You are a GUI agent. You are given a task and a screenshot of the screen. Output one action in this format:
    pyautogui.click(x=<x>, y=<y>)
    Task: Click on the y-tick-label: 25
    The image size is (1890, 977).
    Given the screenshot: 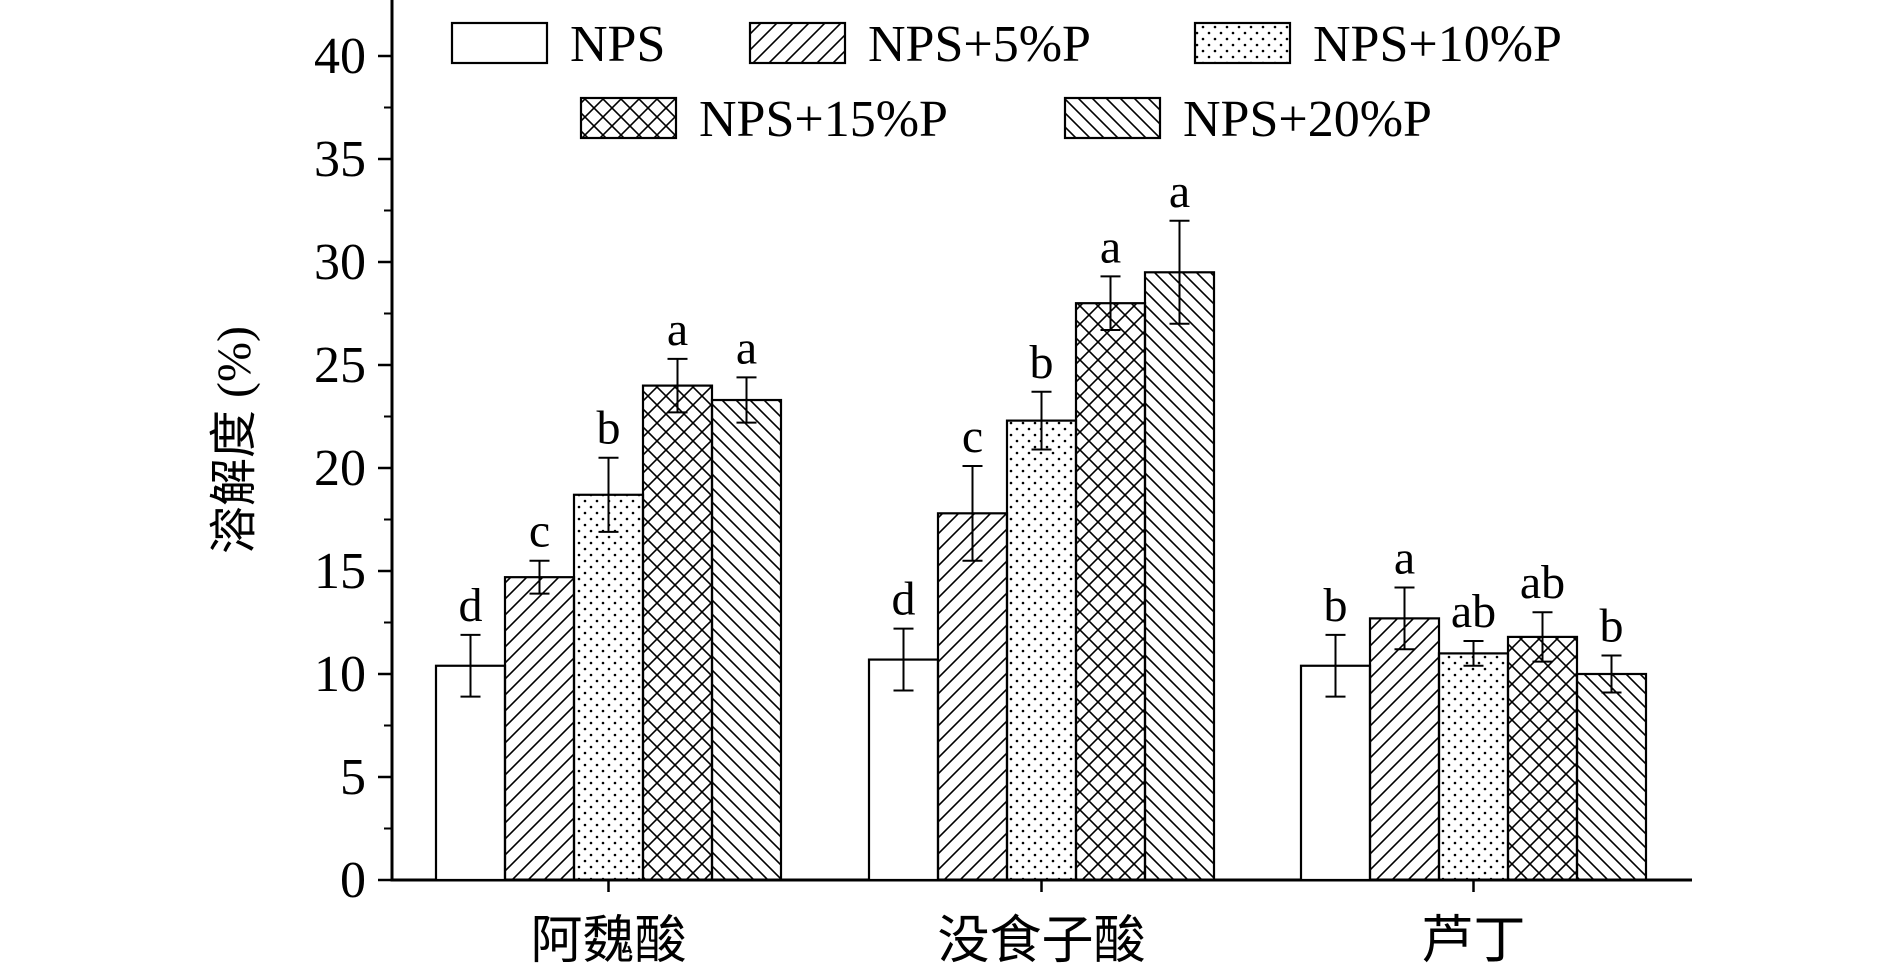 What is the action you would take?
    pyautogui.click(x=340, y=365)
    